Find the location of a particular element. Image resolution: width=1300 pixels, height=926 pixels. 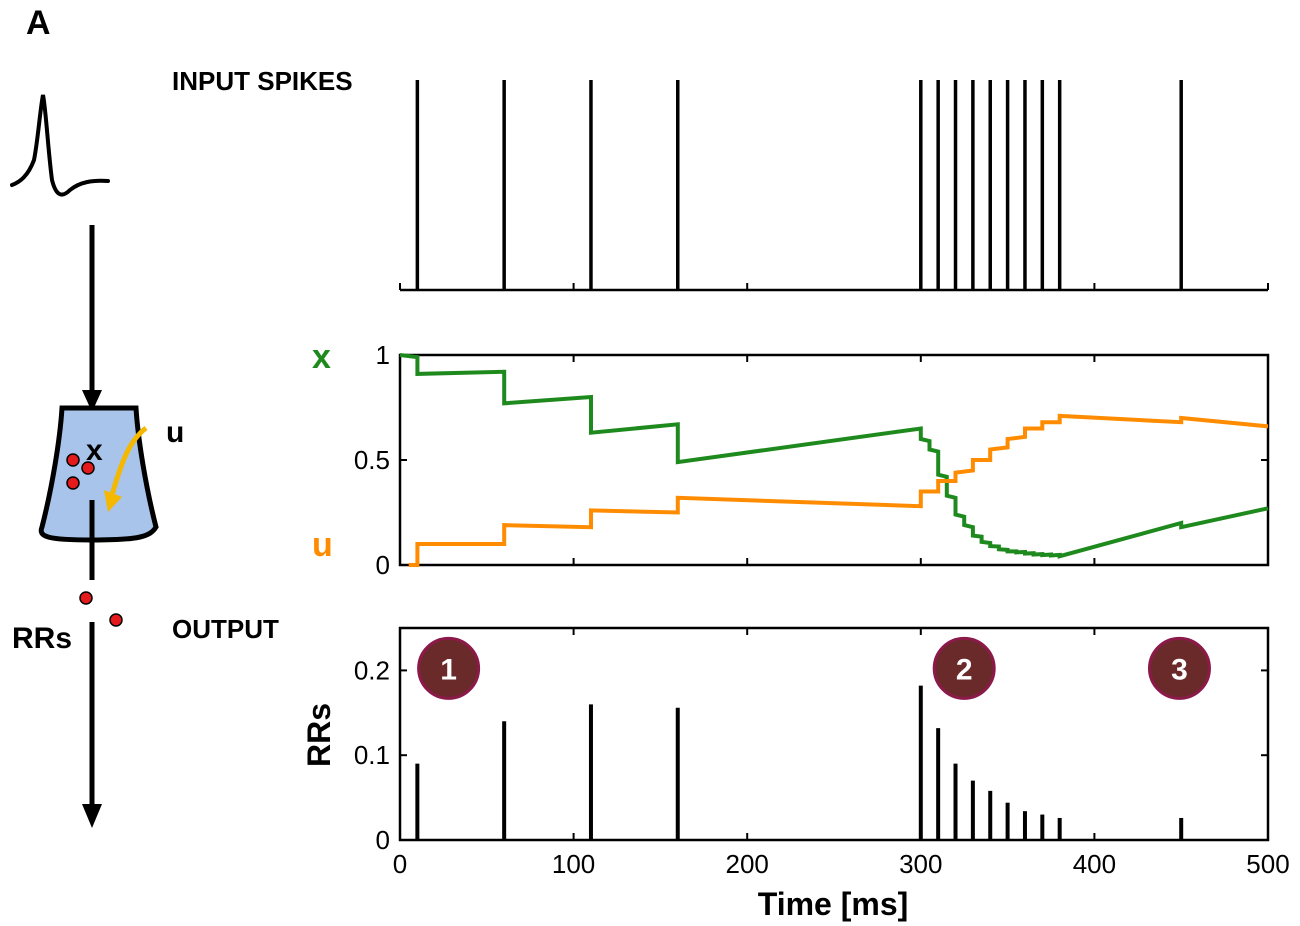

rrs-label: RRs is located at coordinates (42, 638).